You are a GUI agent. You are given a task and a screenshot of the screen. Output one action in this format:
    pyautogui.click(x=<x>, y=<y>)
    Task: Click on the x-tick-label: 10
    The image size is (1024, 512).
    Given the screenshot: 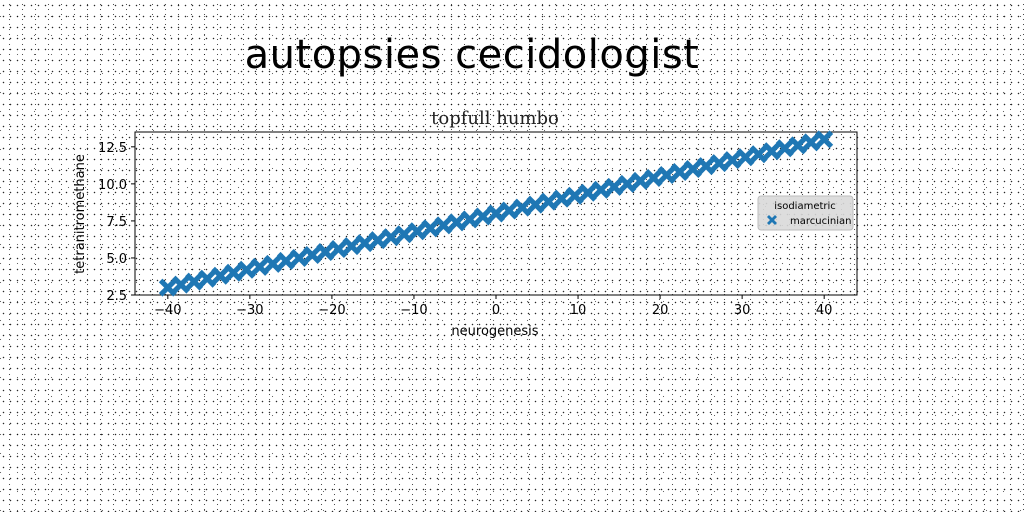 What is the action you would take?
    pyautogui.click(x=578, y=310)
    